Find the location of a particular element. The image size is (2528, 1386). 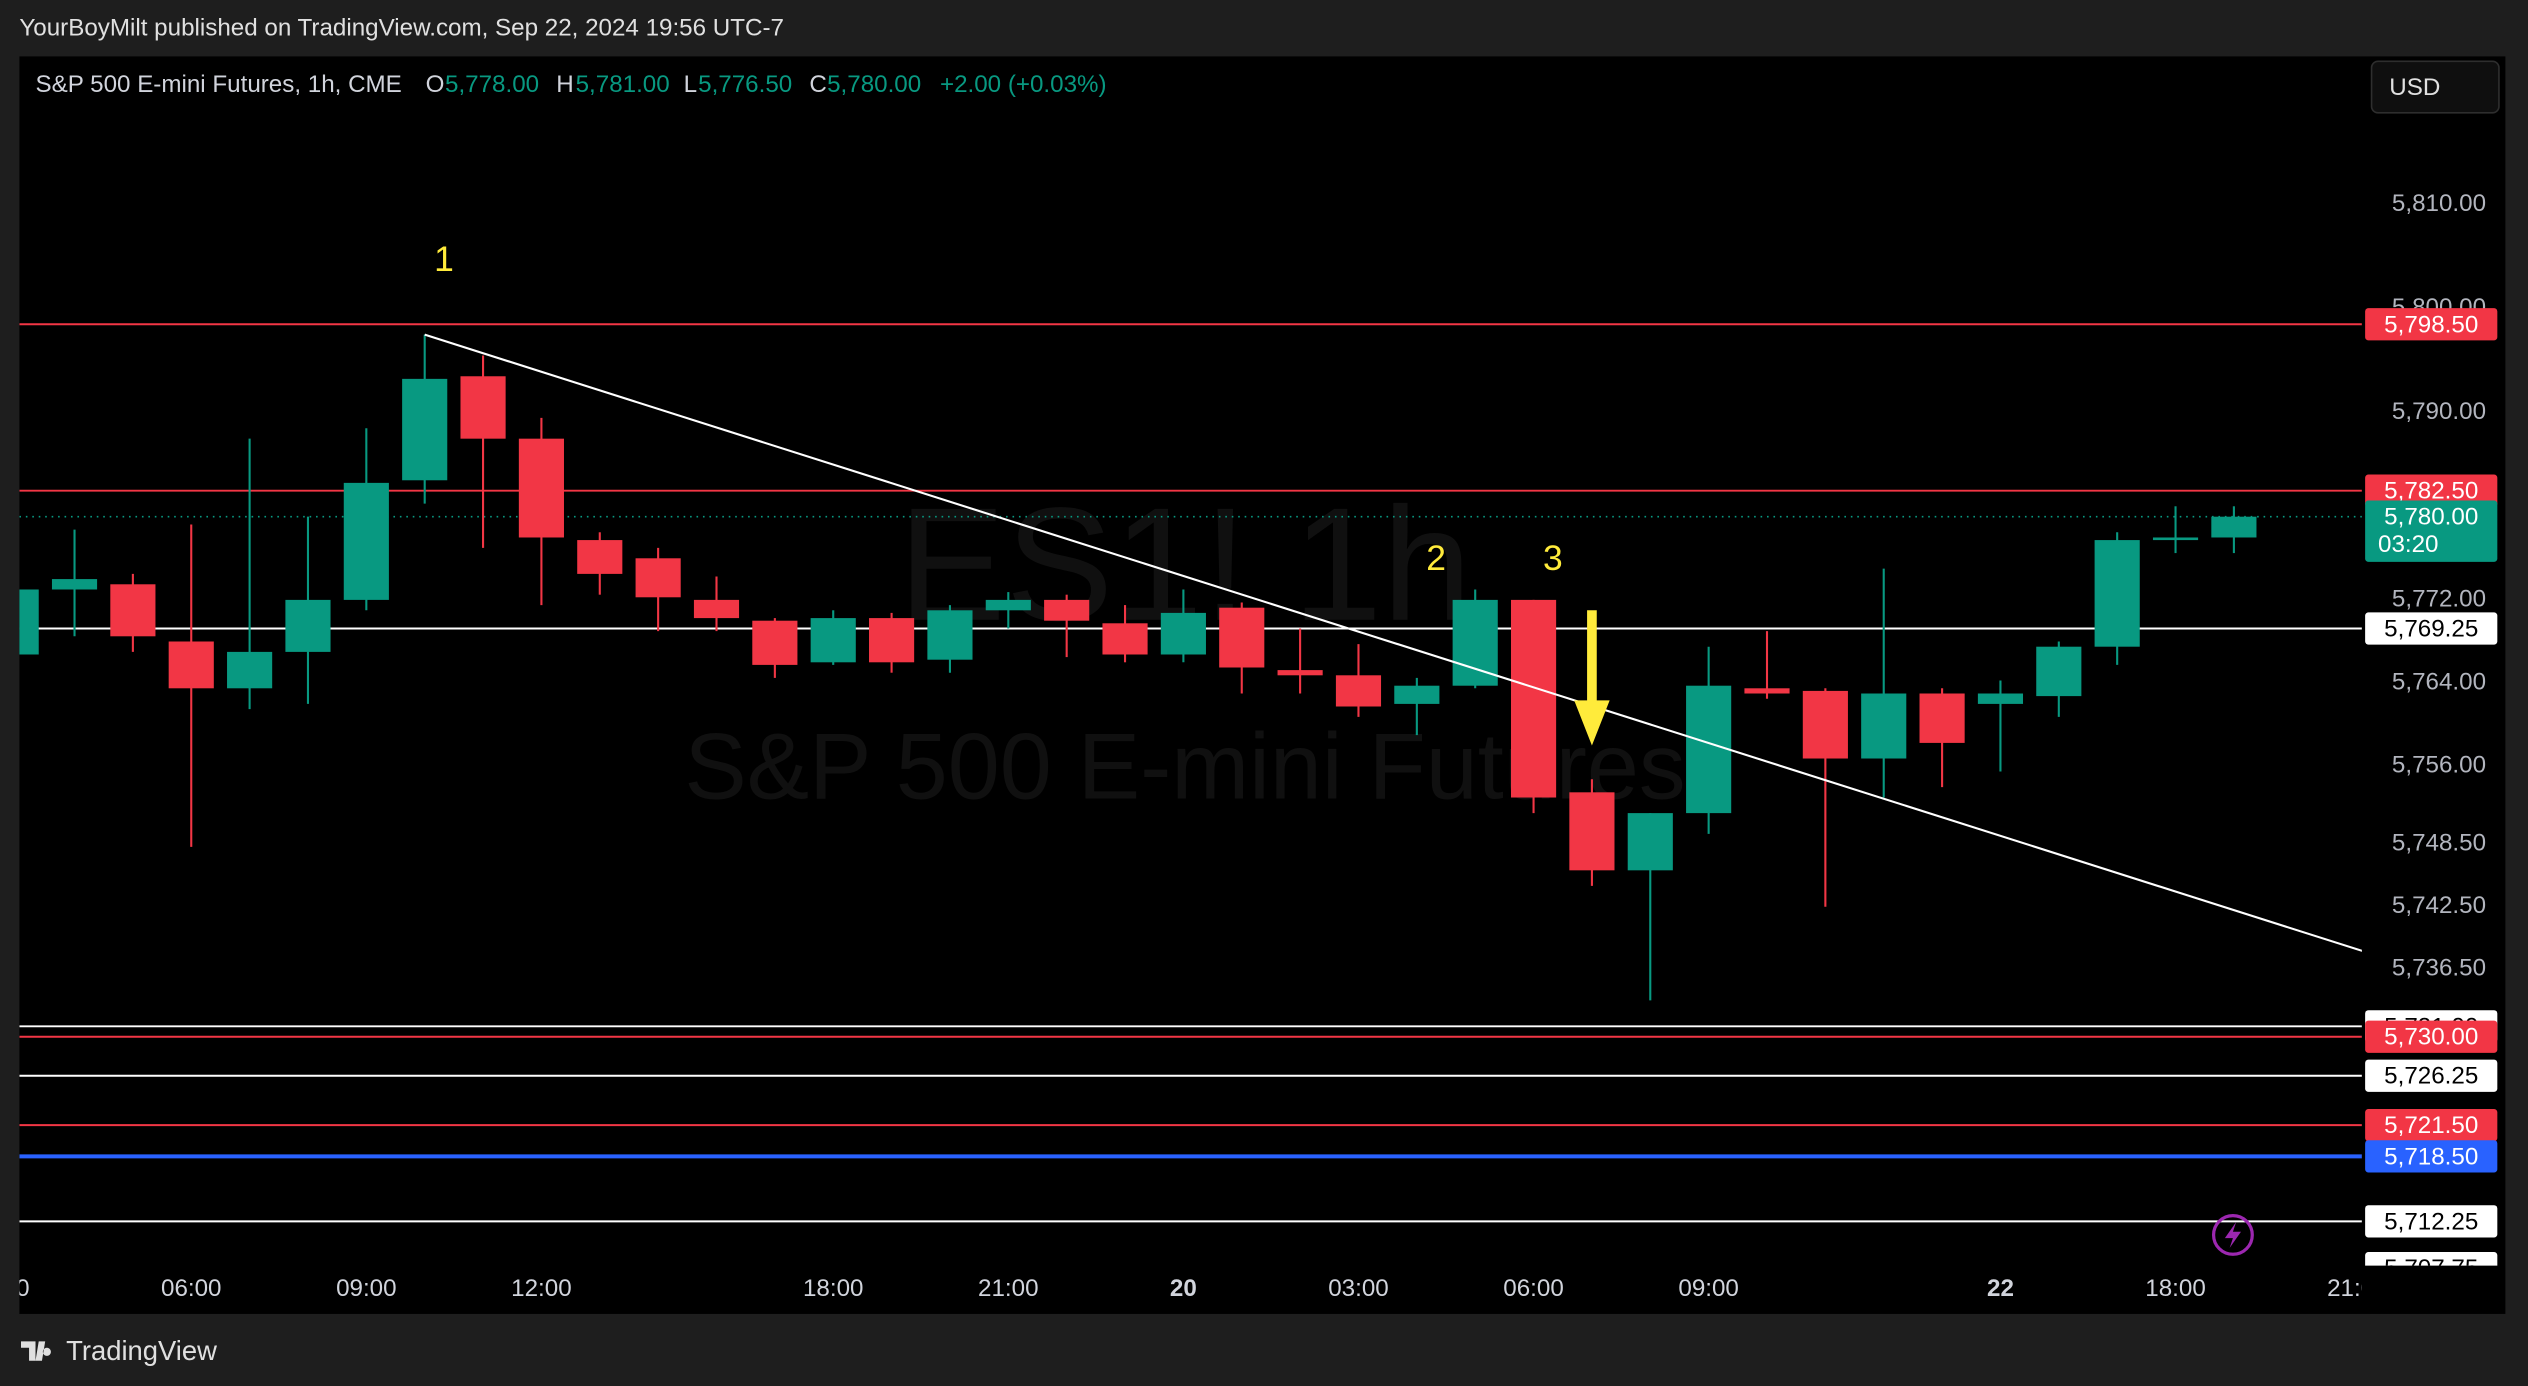

brand-name: TradingView is located at coordinates (141, 1350).